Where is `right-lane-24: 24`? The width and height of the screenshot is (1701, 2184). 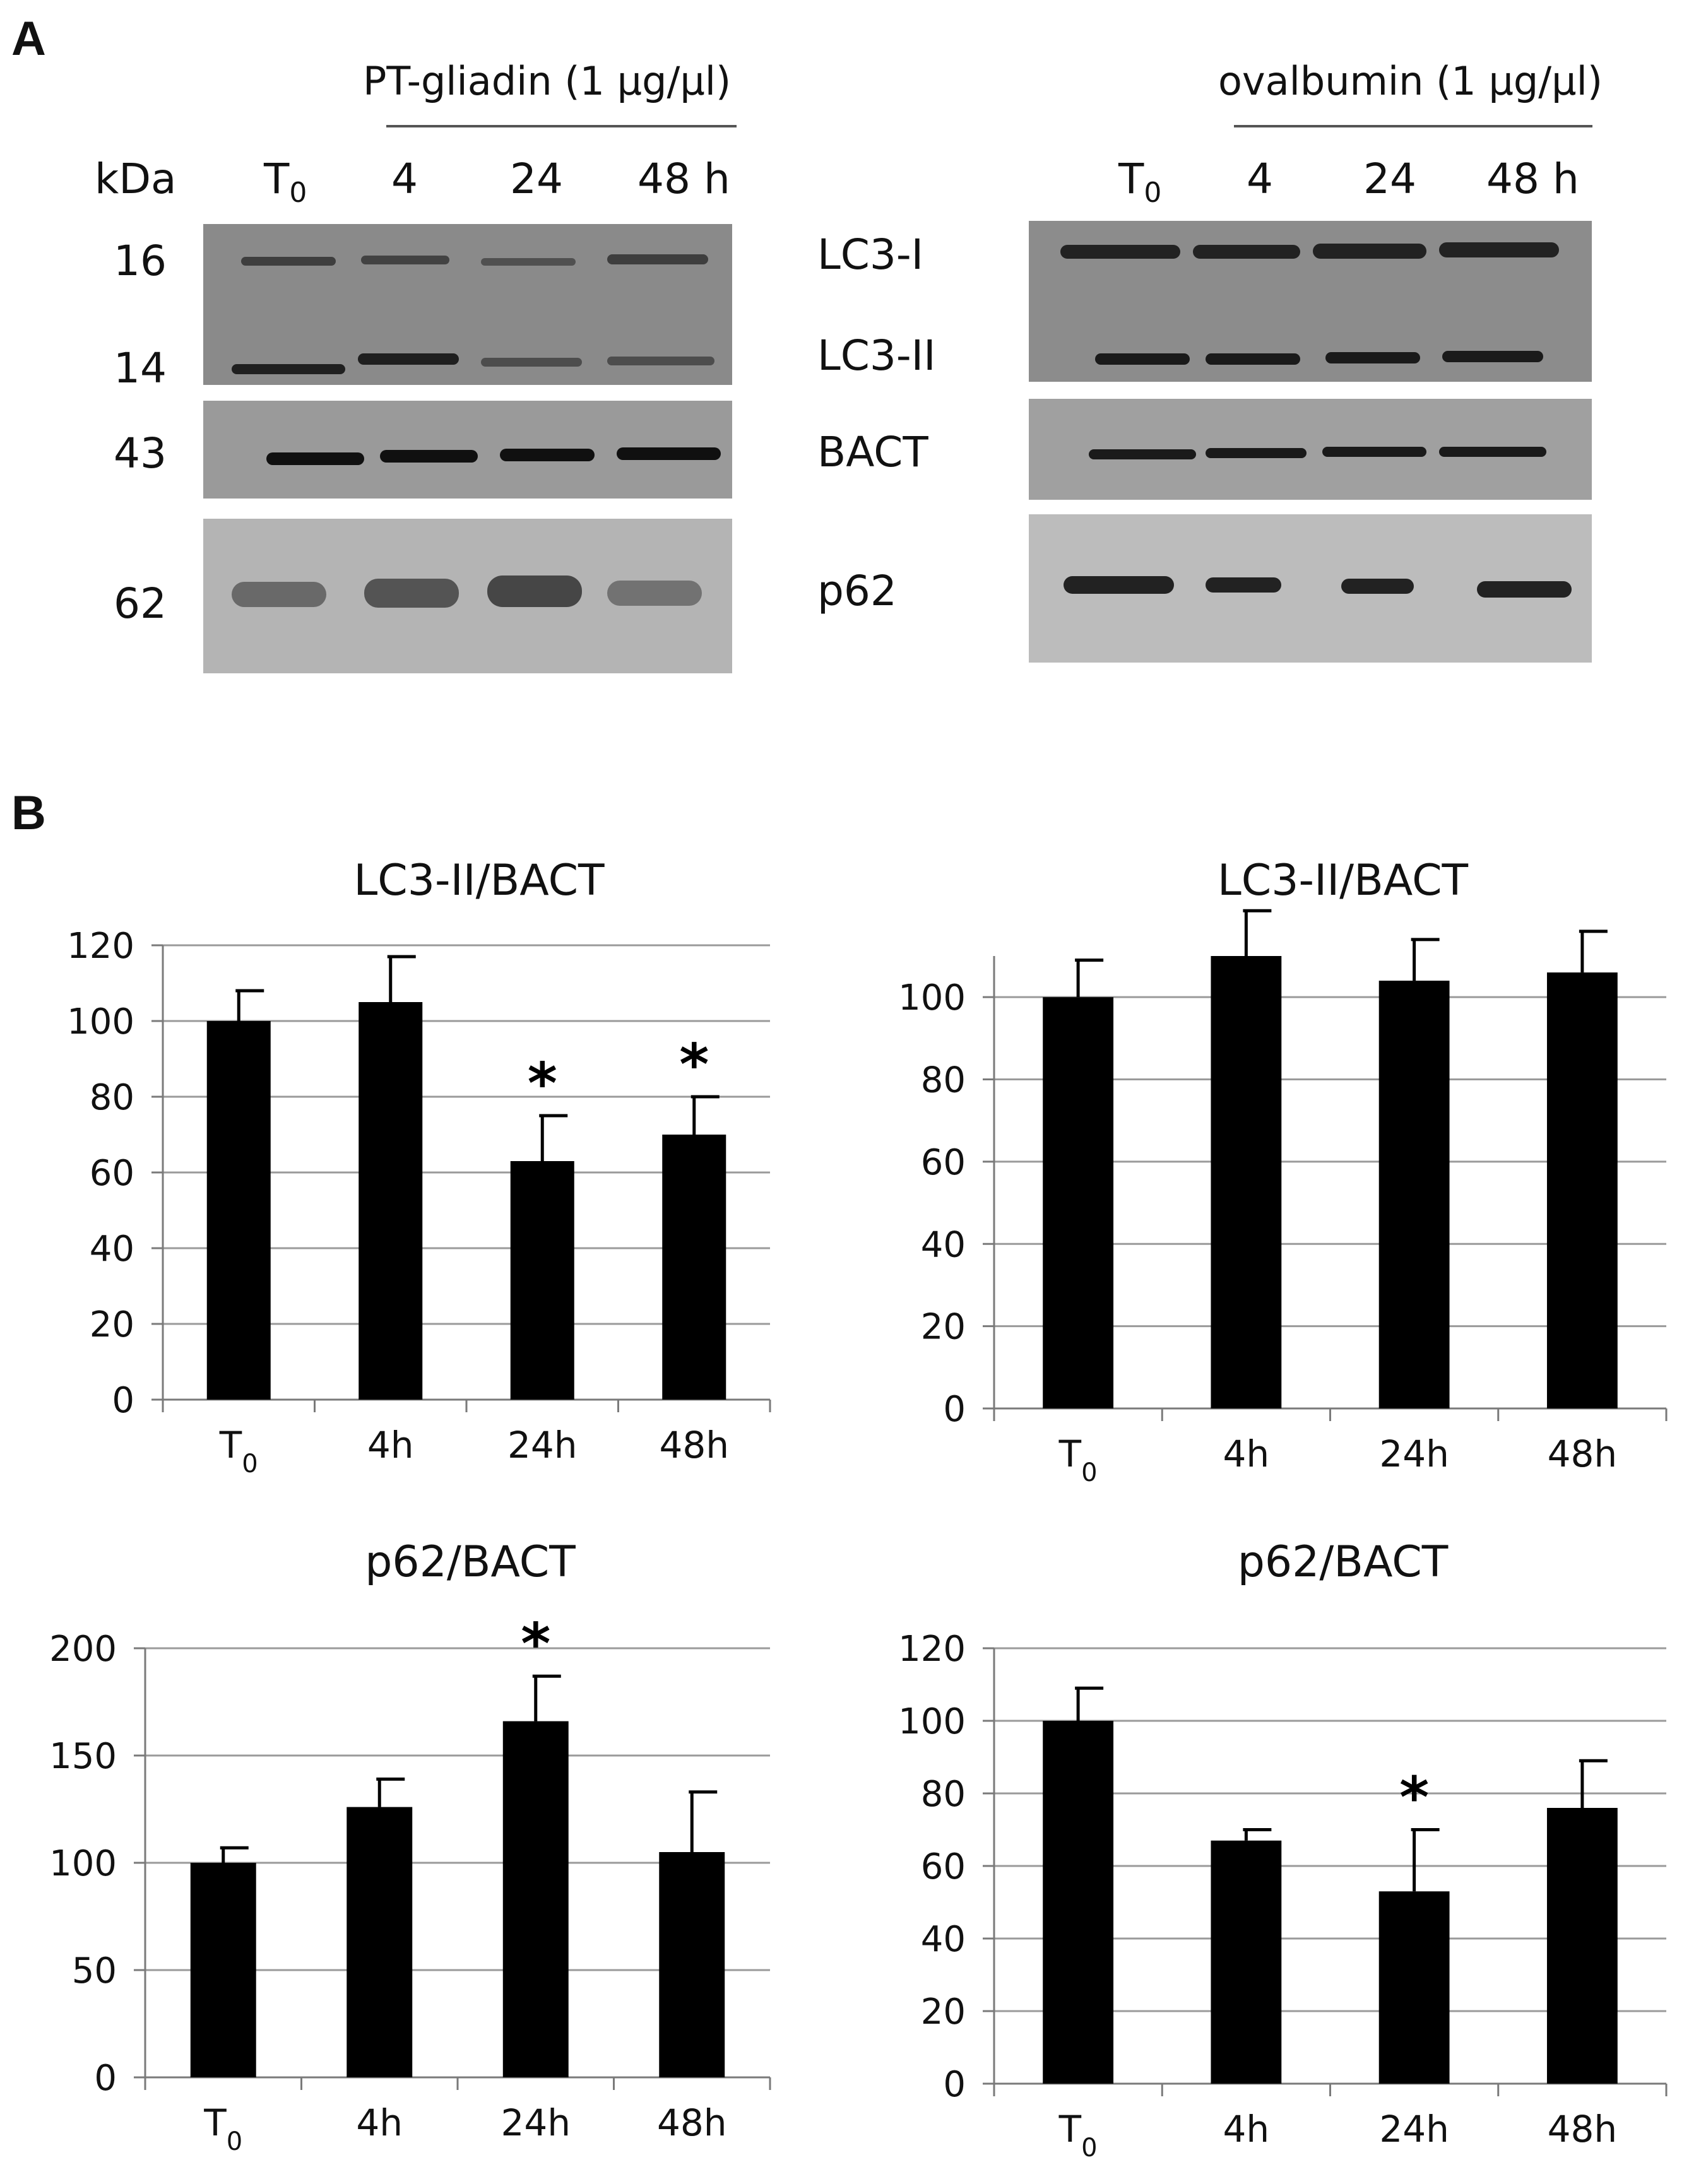 right-lane-24: 24 is located at coordinates (1389, 179).